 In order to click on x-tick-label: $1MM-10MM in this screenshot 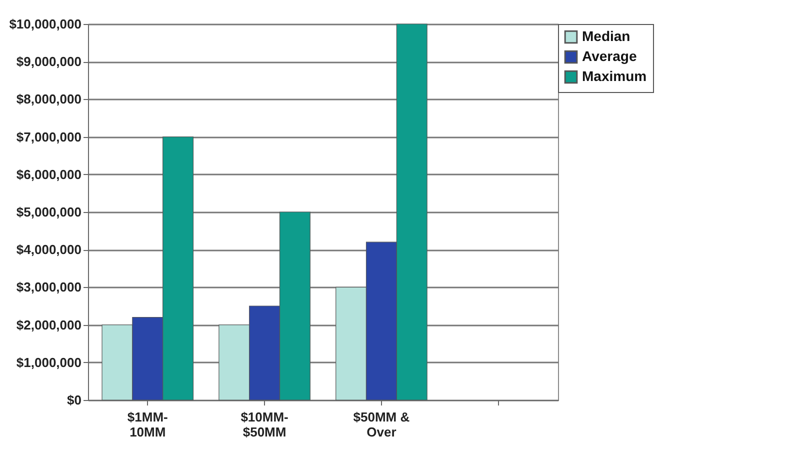, I will do `click(147, 425)`.